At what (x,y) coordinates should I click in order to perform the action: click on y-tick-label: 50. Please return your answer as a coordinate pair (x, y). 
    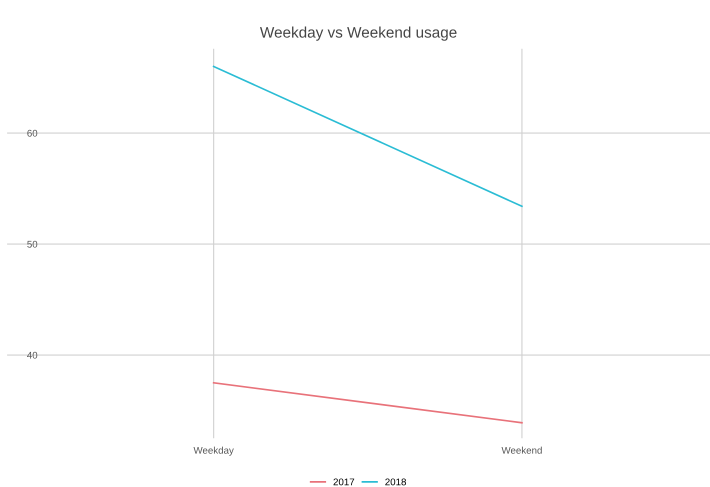
    Looking at the image, I should click on (32, 244).